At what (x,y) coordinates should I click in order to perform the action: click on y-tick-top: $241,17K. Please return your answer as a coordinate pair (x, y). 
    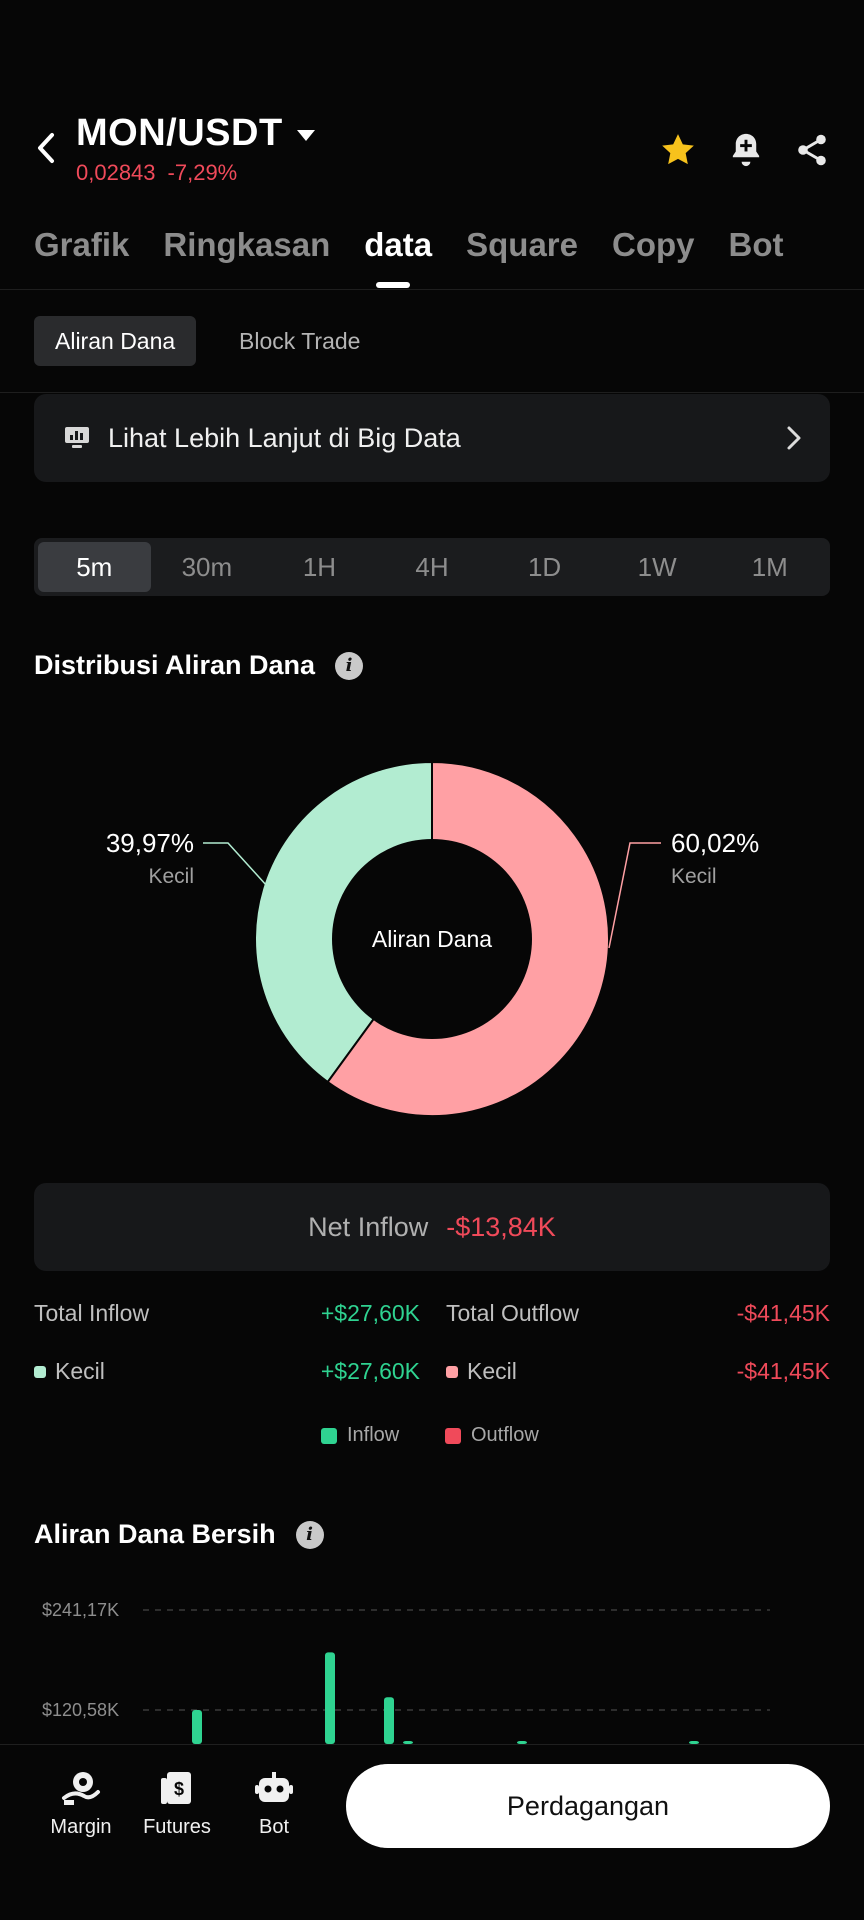
    Looking at the image, I should click on (81, 1610).